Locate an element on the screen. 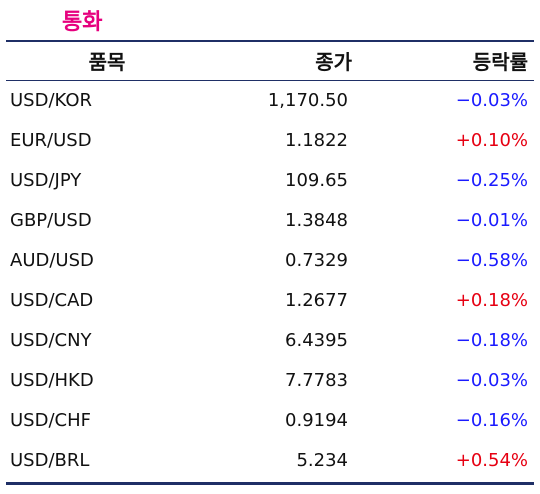  currency-pair: AUD/USD is located at coordinates (52, 260).